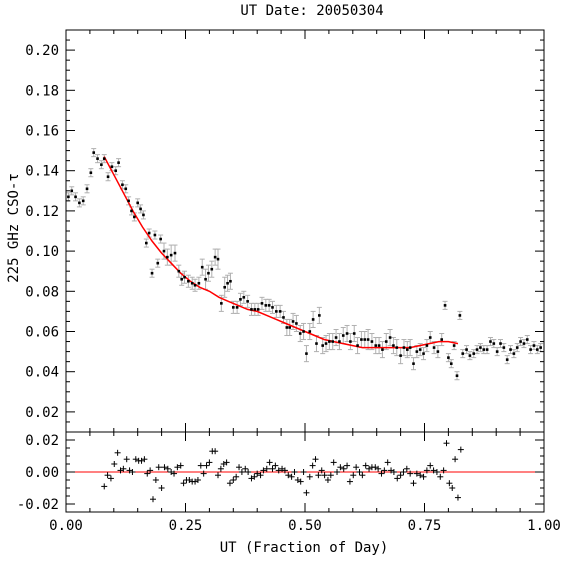 Image resolution: width=574 pixels, height=579 pixels. Describe the element at coordinates (42, 252) in the screenshot. I see `y-tick-label: 0.10` at that location.